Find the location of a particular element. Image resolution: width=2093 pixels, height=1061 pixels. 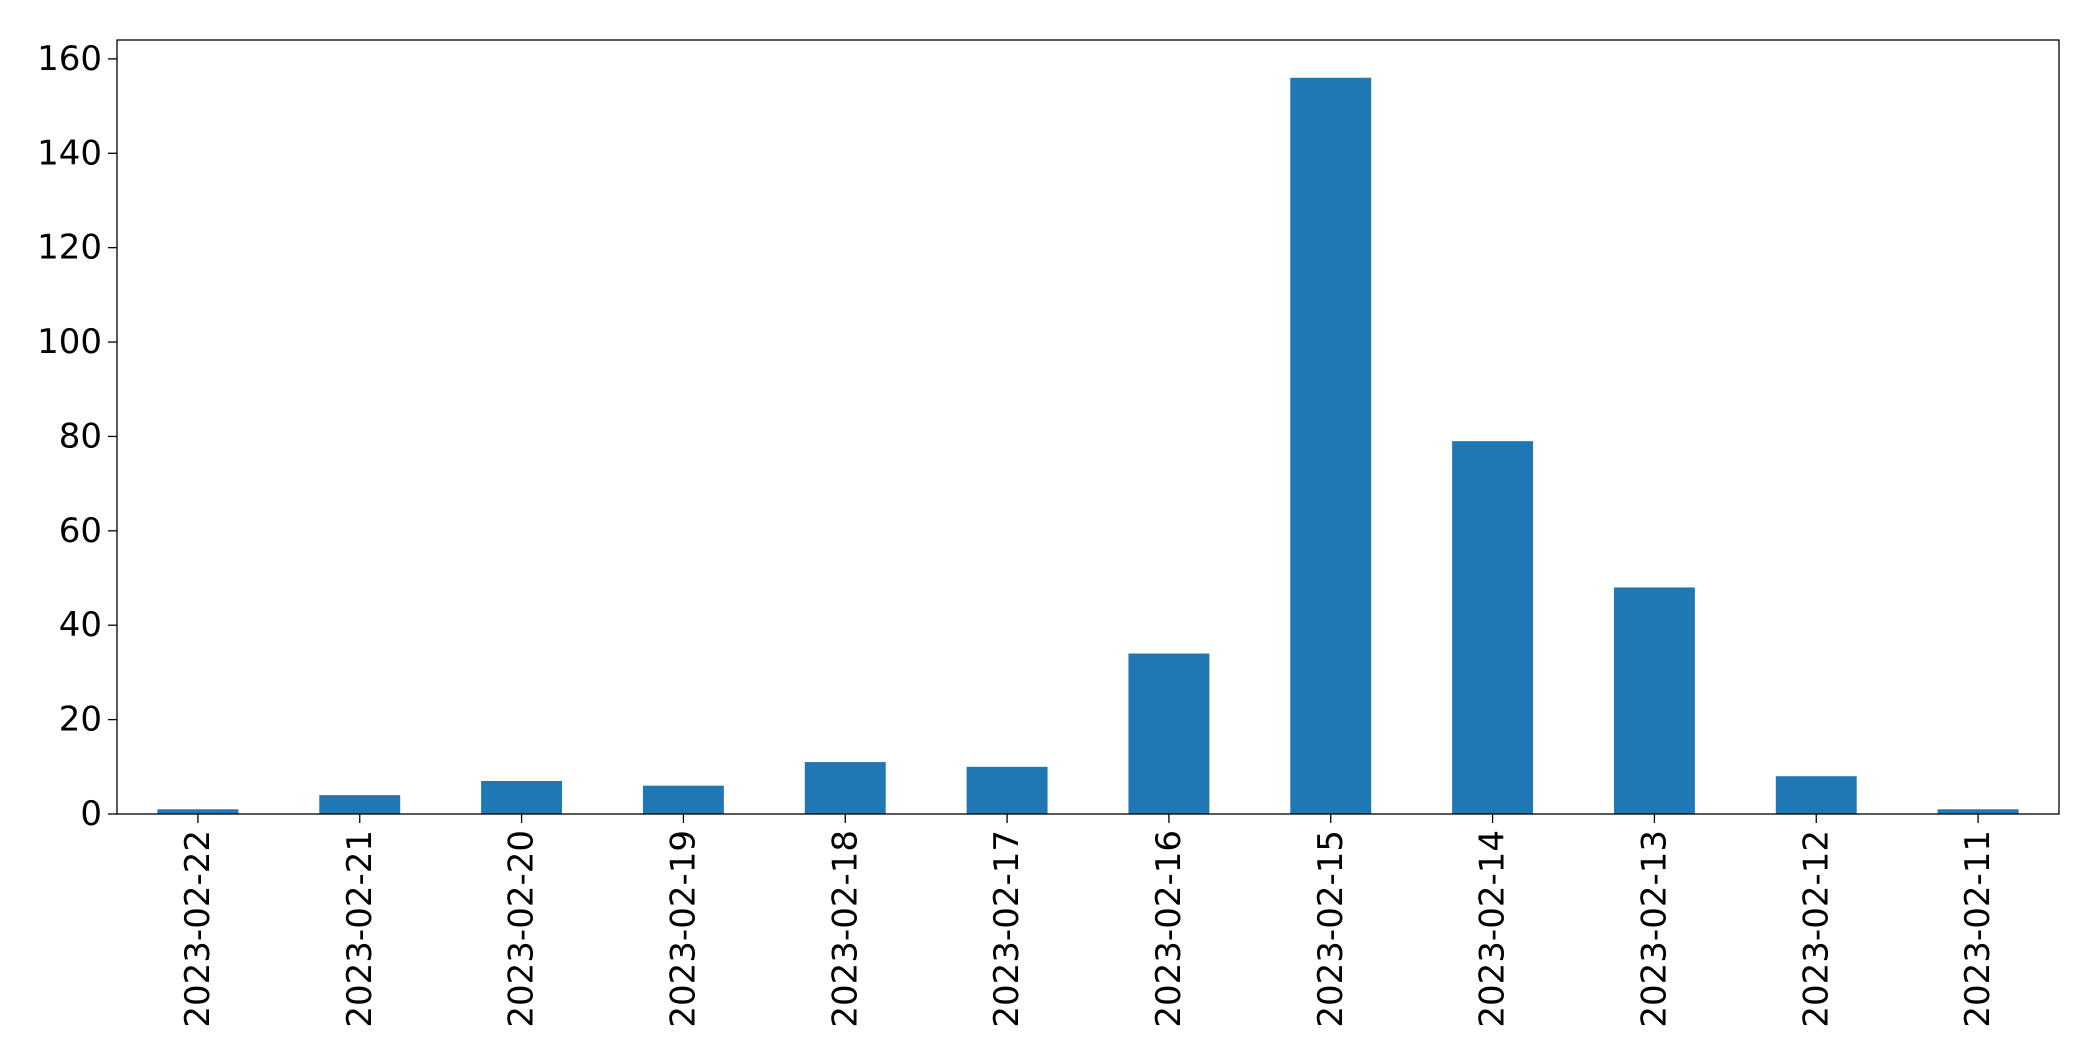

x-tick-label: 2023-02-14 is located at coordinates (1493, 929).